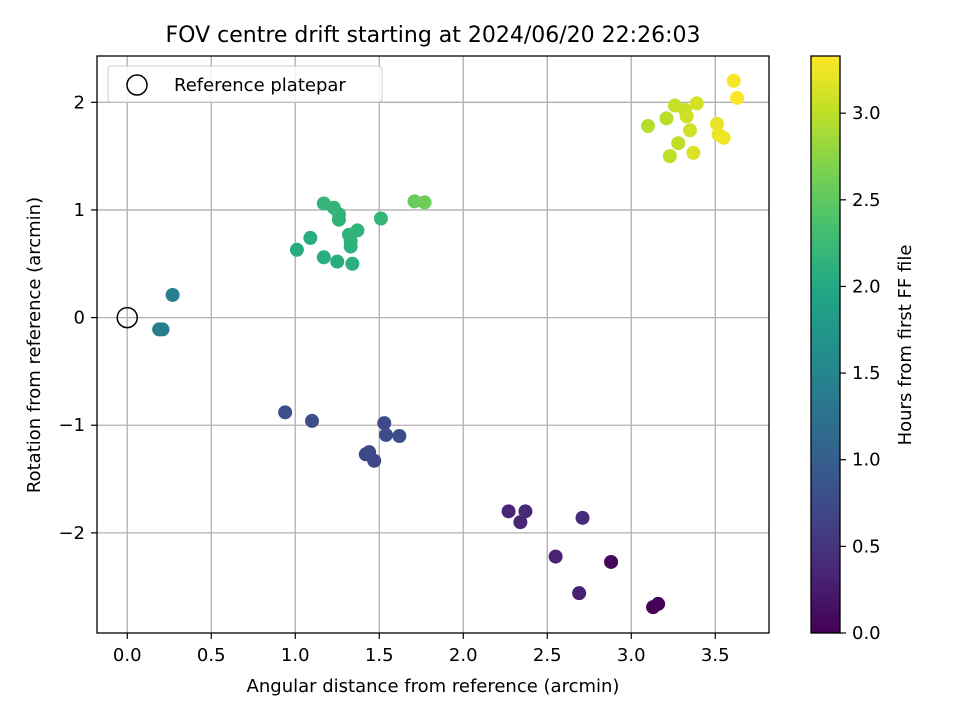 This screenshot has width=960, height=724. I want to click on x-axis-ticks: 0.0 0.5 1.0 1.5 2.0 2.5 3.0 3.5, so click(421, 649).